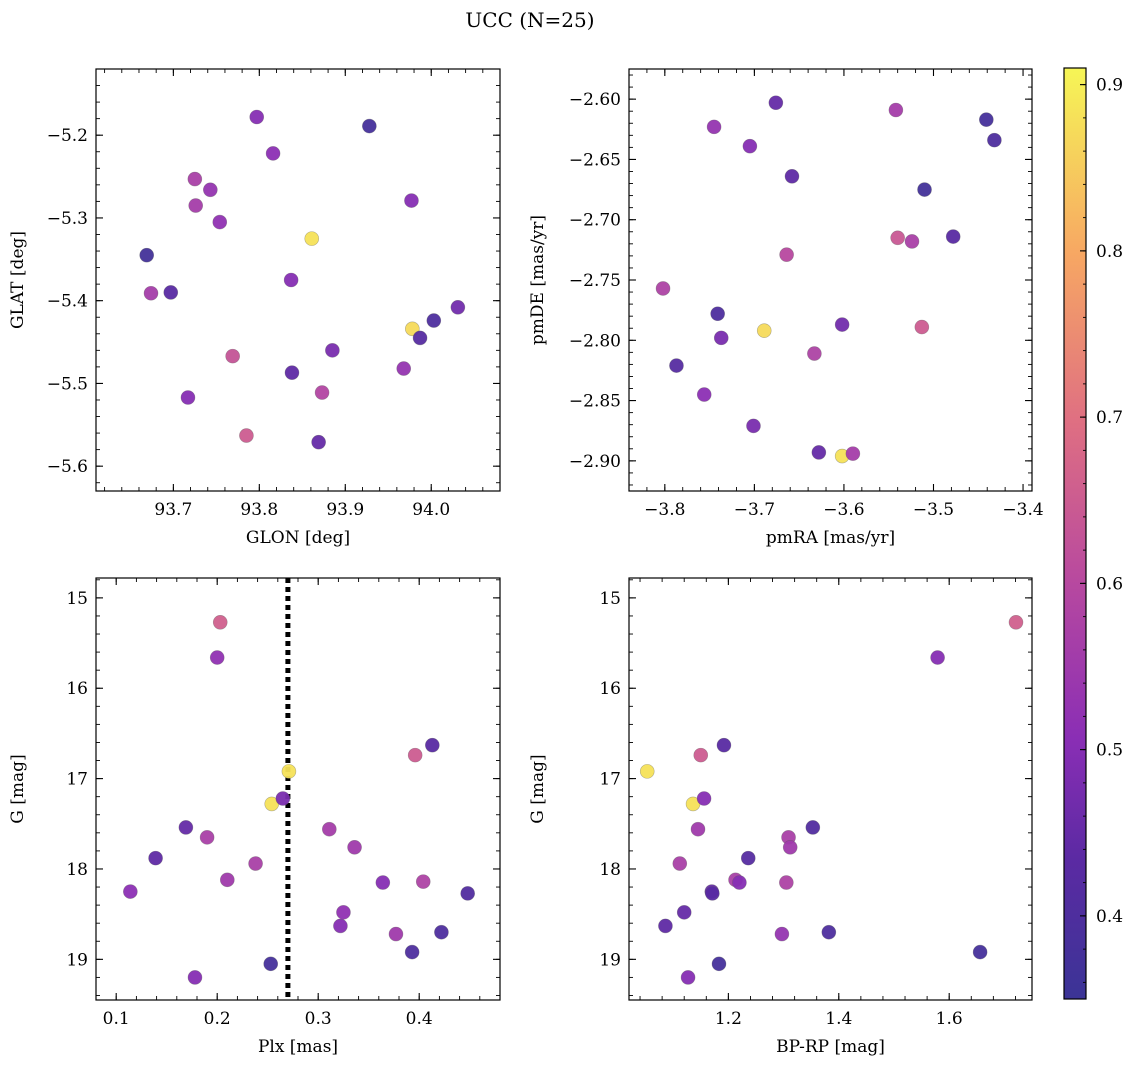 This screenshot has width=1136, height=1068. What do you see at coordinates (318, 1019) in the screenshot?
I see `x-tick-label: 0.3` at bounding box center [318, 1019].